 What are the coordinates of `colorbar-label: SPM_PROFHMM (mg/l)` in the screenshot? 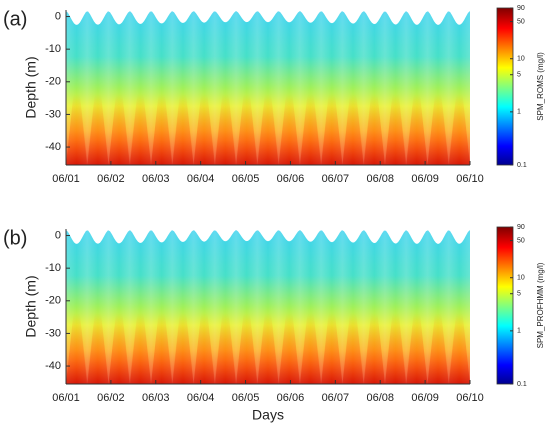 It's located at (540, 305).